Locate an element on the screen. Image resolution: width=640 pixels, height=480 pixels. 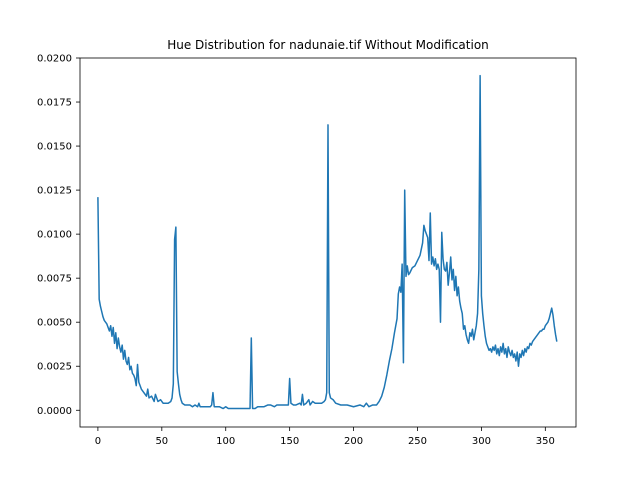
x-tick-label: 350 is located at coordinates (545, 441).